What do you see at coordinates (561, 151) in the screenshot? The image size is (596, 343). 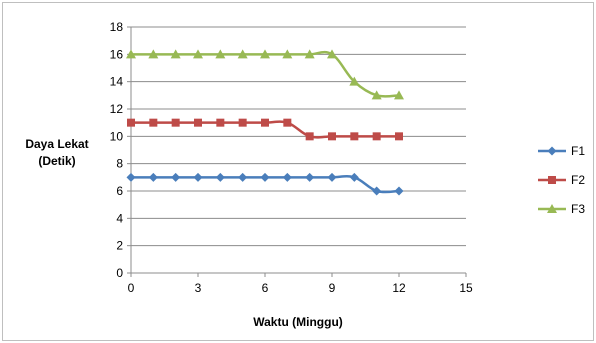 I see `legend-item-F1: F1` at bounding box center [561, 151].